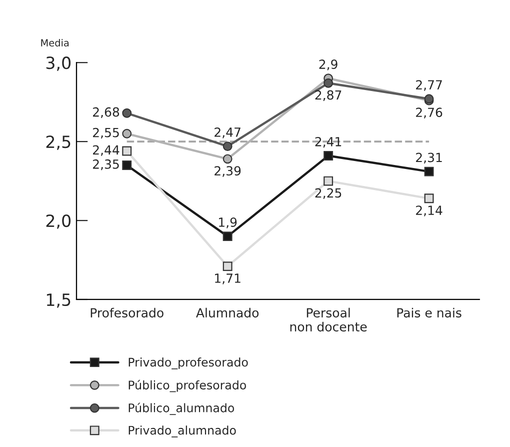 The width and height of the screenshot is (510, 447). Describe the element at coordinates (58, 221) in the screenshot. I see `y-tick-label: 2,0` at that location.